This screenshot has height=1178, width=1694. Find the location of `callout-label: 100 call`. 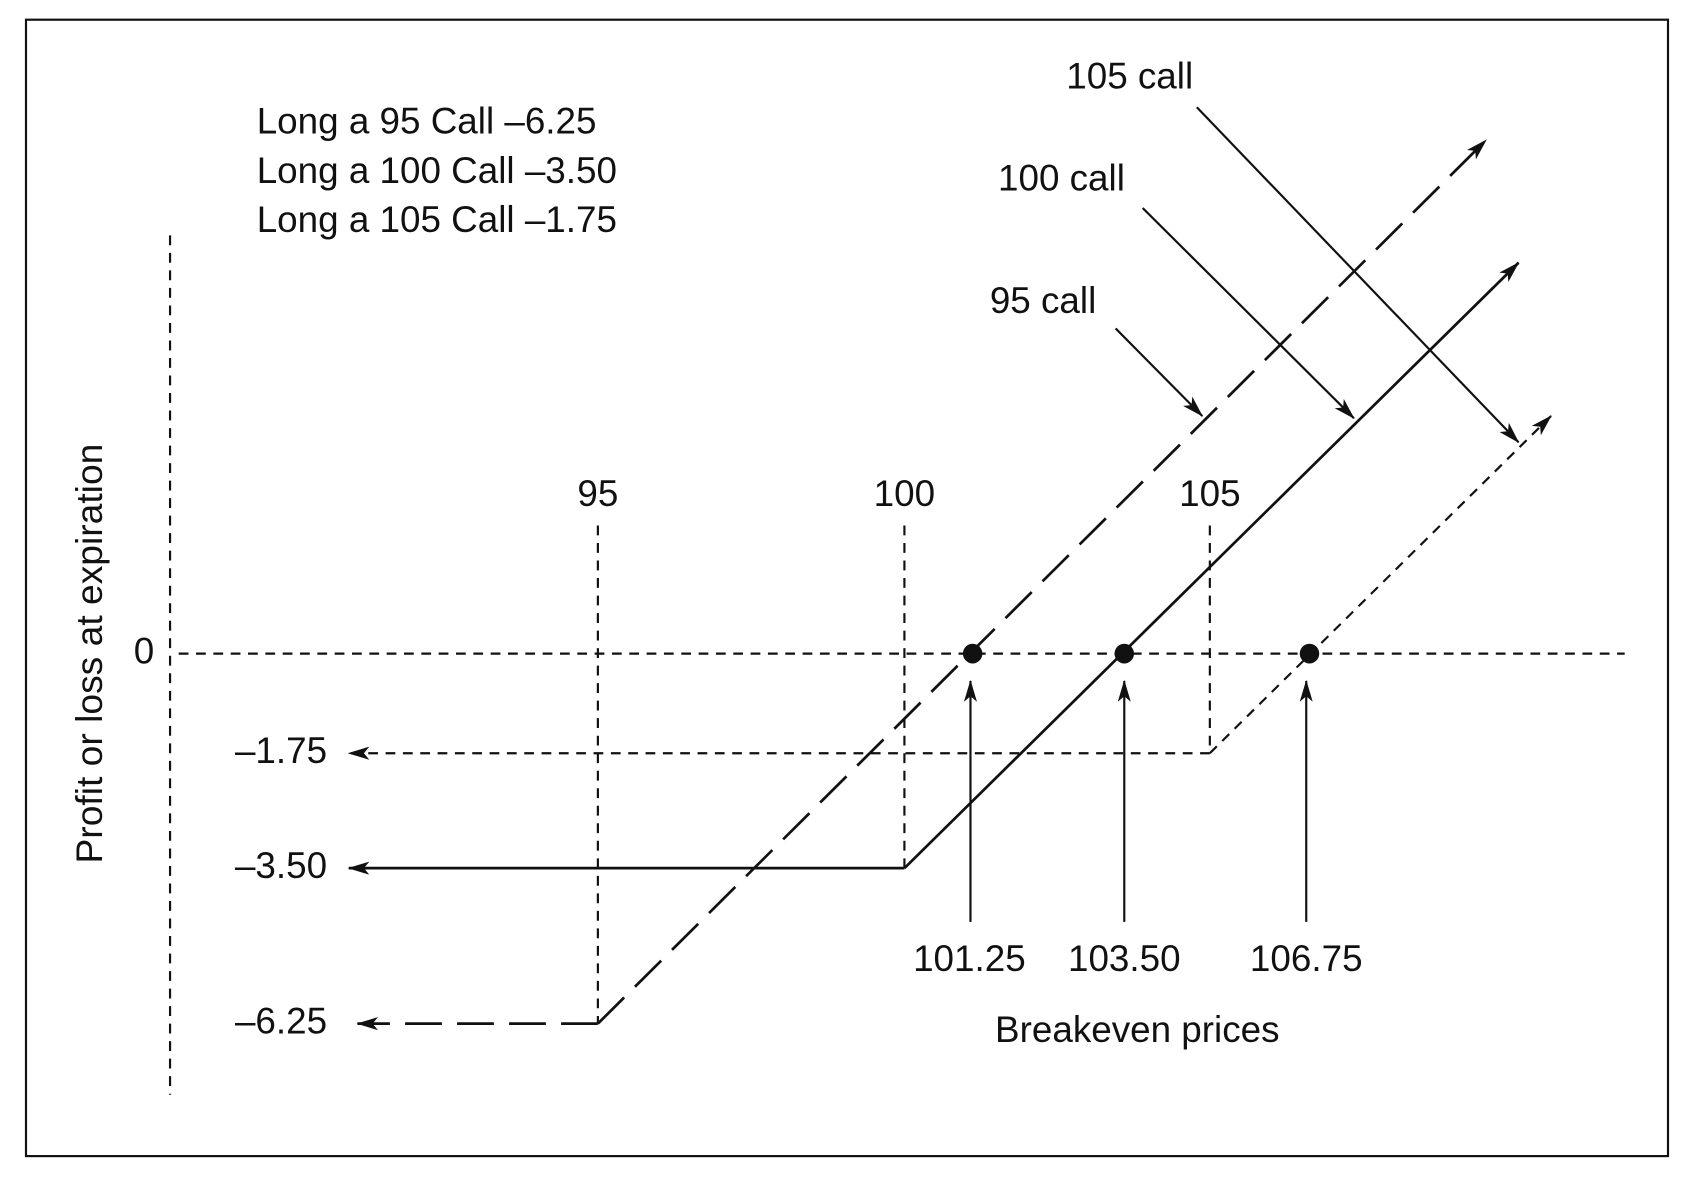

callout-label: 100 call is located at coordinates (1061, 177).